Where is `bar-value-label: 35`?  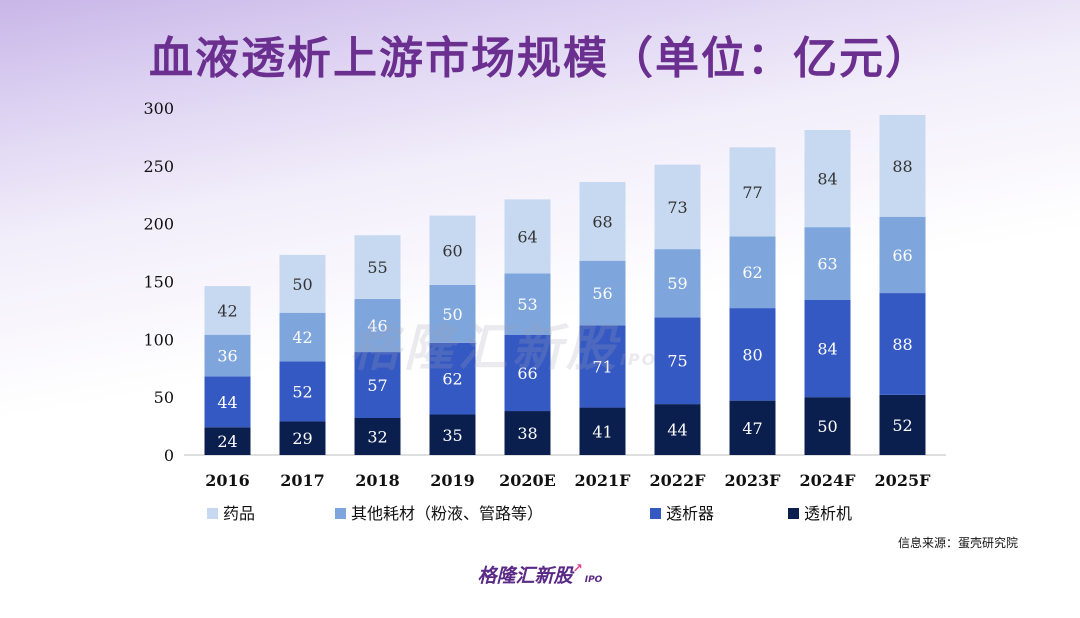 bar-value-label: 35 is located at coordinates (452, 435).